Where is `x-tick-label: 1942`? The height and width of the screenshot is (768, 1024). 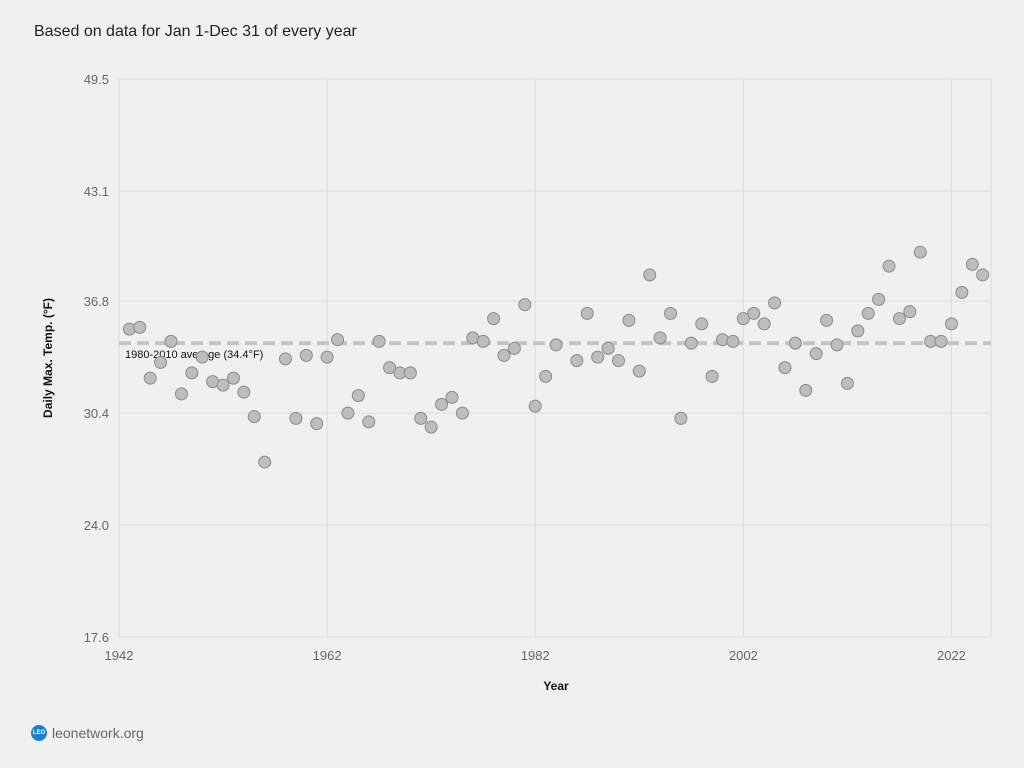 x-tick-label: 1942 is located at coordinates (119, 655).